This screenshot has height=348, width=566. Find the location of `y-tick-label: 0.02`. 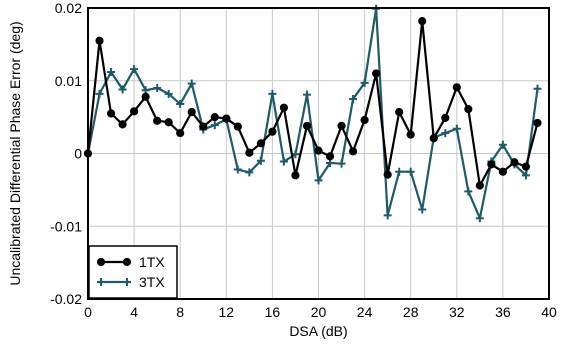

y-tick-label: 0.02 is located at coordinates (68, 8).